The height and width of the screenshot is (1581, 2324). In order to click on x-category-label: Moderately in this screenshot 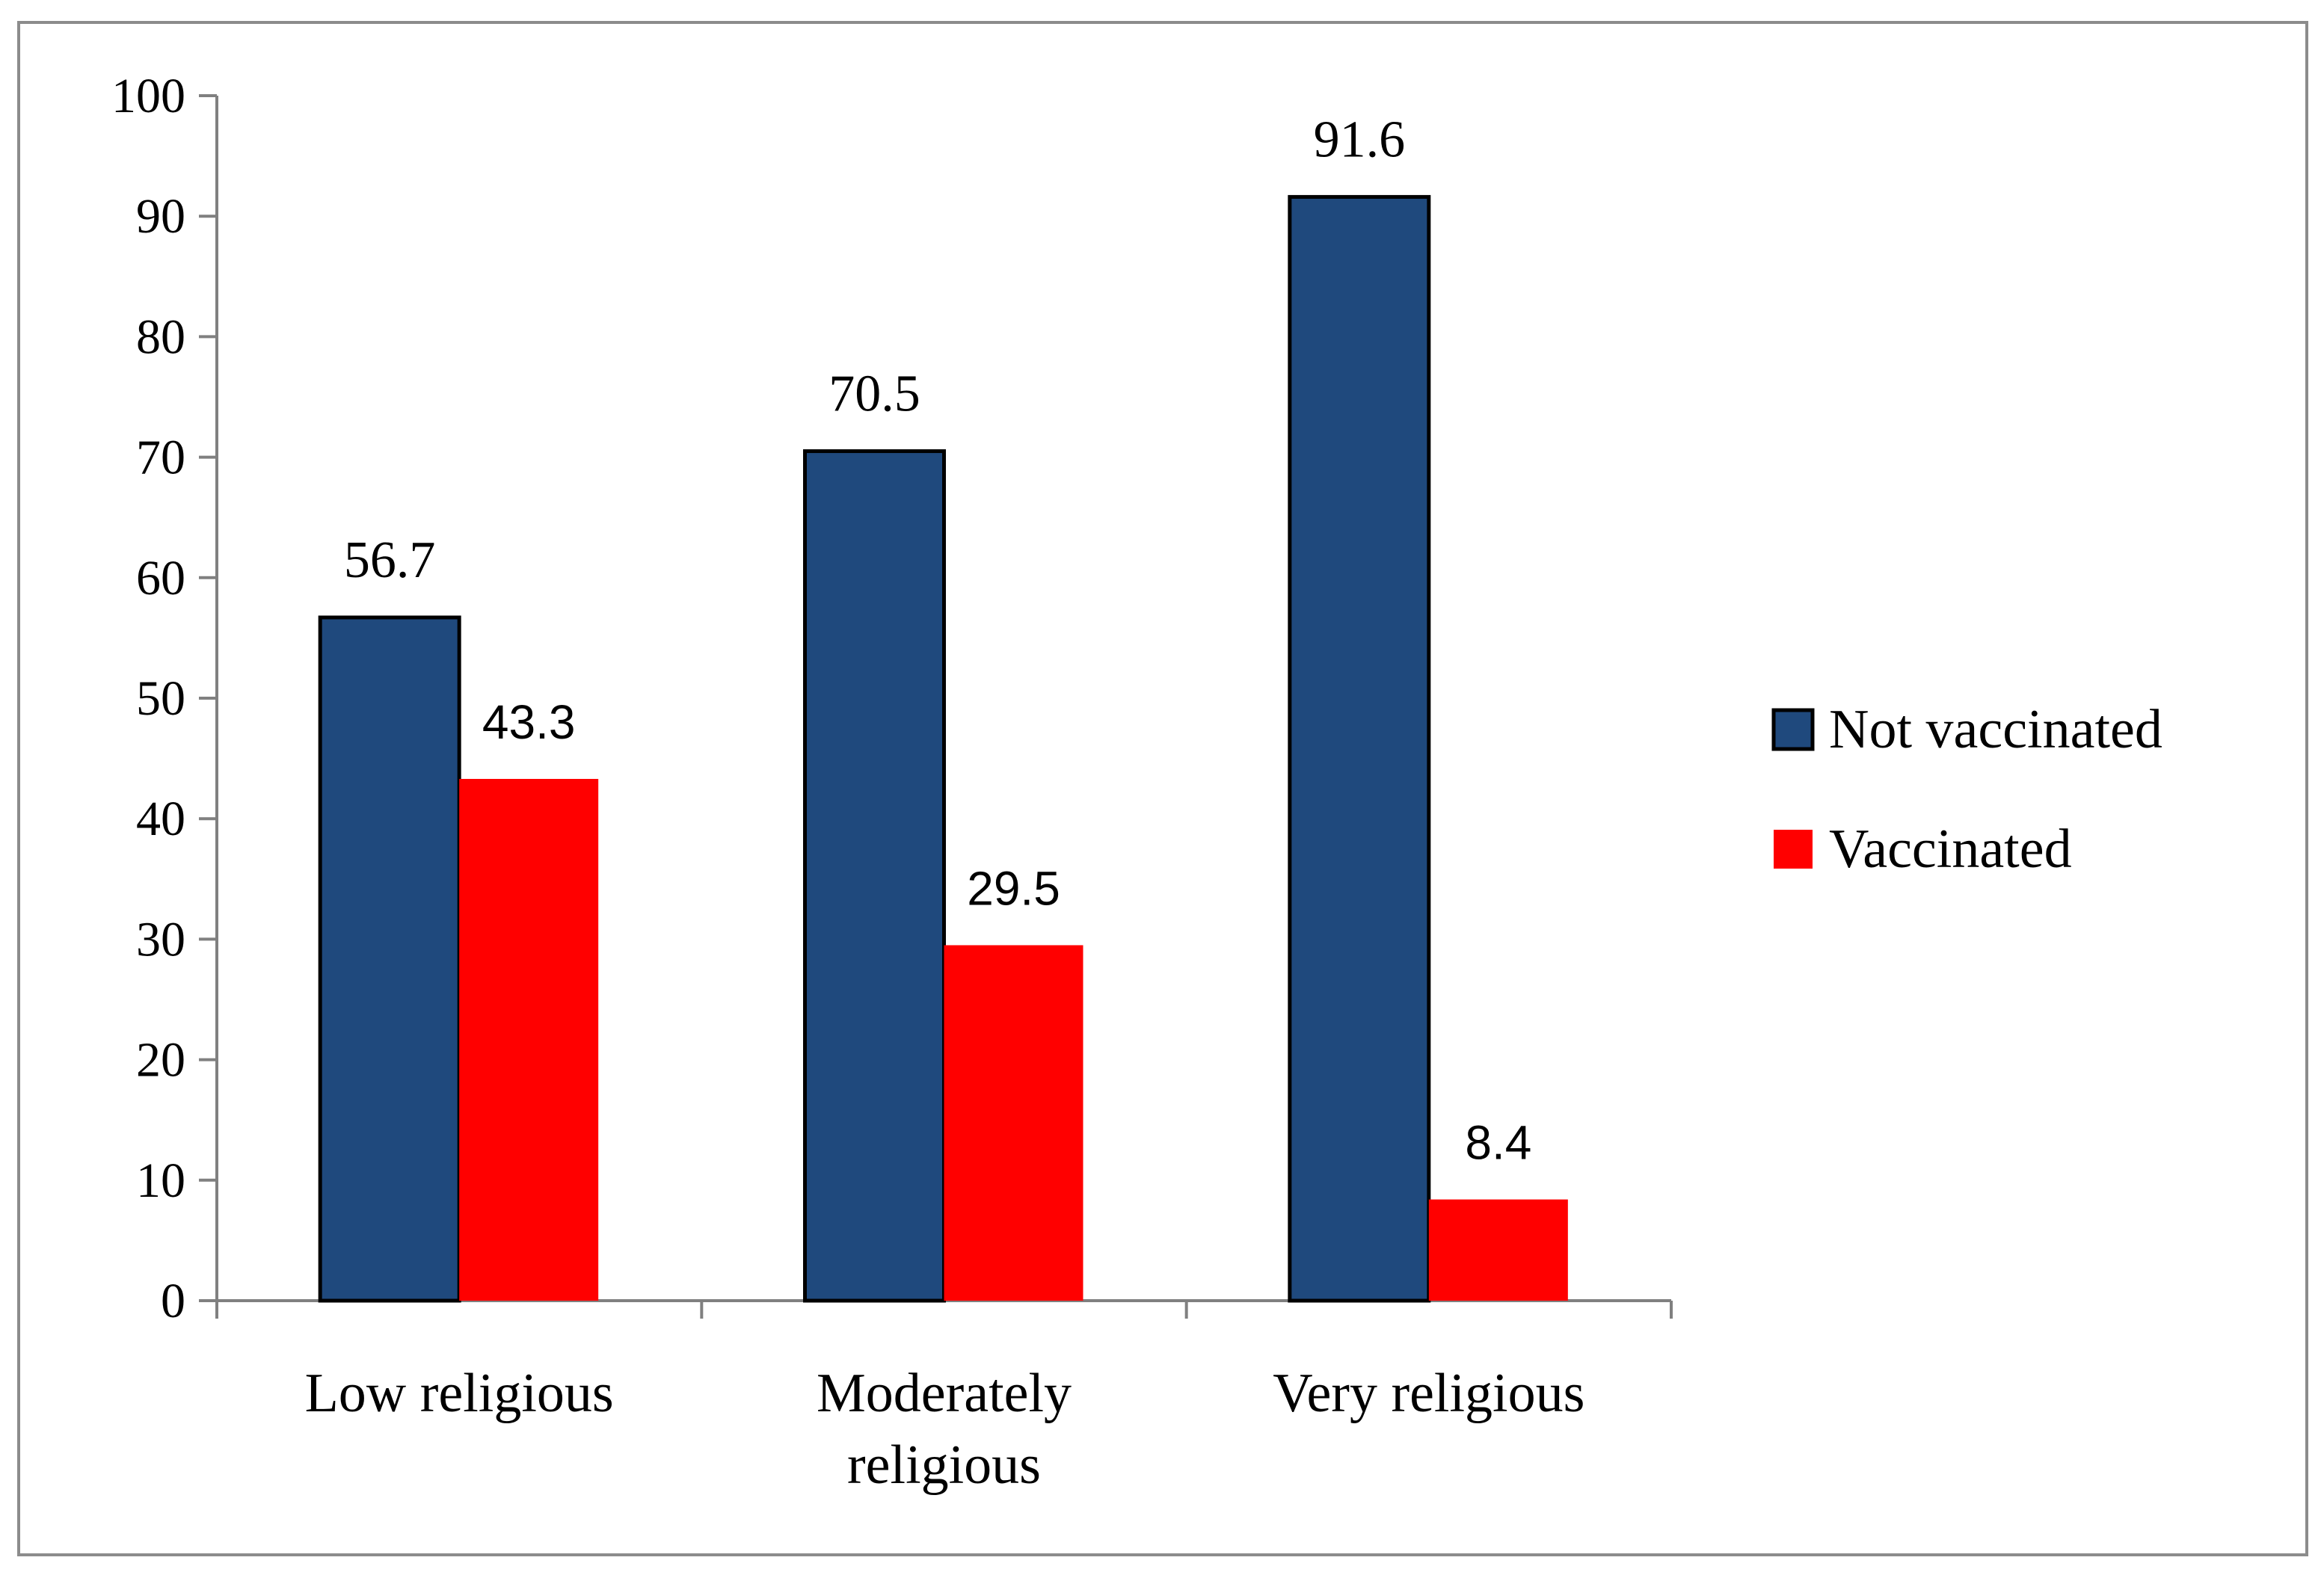, I will do `click(945, 1393)`.